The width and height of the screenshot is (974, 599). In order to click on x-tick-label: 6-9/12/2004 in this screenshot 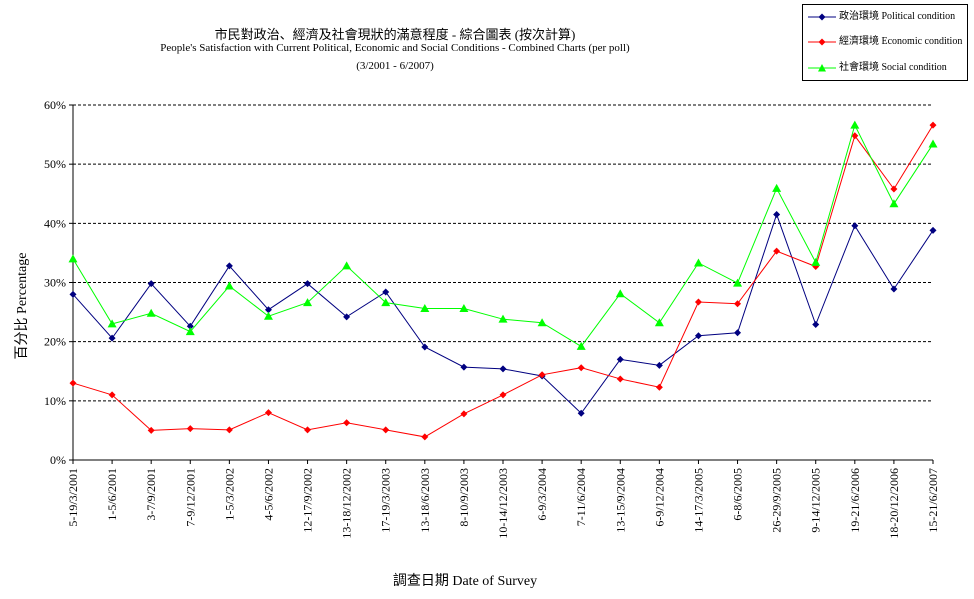, I will do `click(659, 497)`.